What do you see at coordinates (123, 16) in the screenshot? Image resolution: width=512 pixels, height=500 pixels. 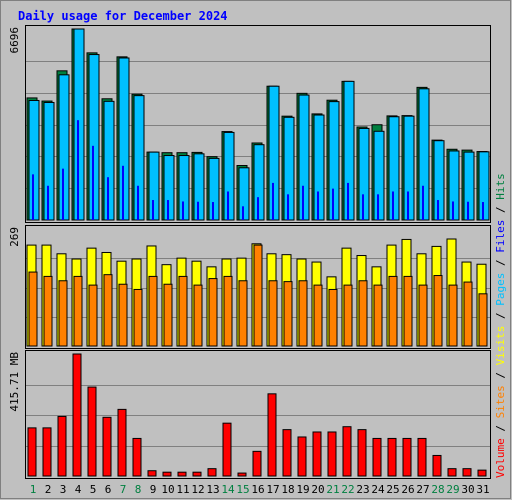 I see `chart-title: Daily usage for December 2024` at bounding box center [123, 16].